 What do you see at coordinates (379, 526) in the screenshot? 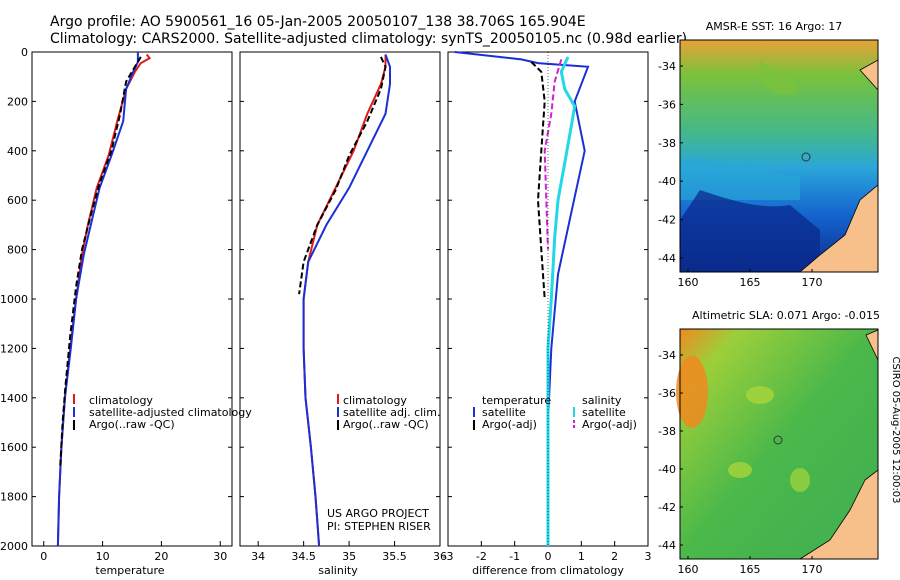
I see `pi-annotation: PI: STEPHEN RISER` at bounding box center [379, 526].